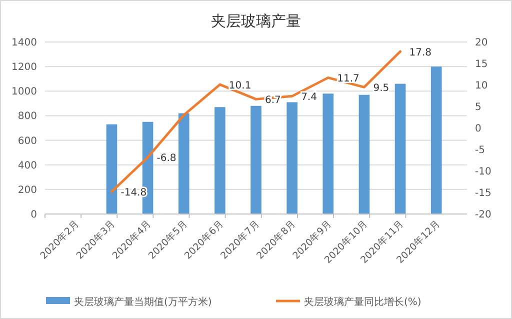  Describe the element at coordinates (483, 193) in the screenshot. I see `y2-tick-label: -15` at that location.